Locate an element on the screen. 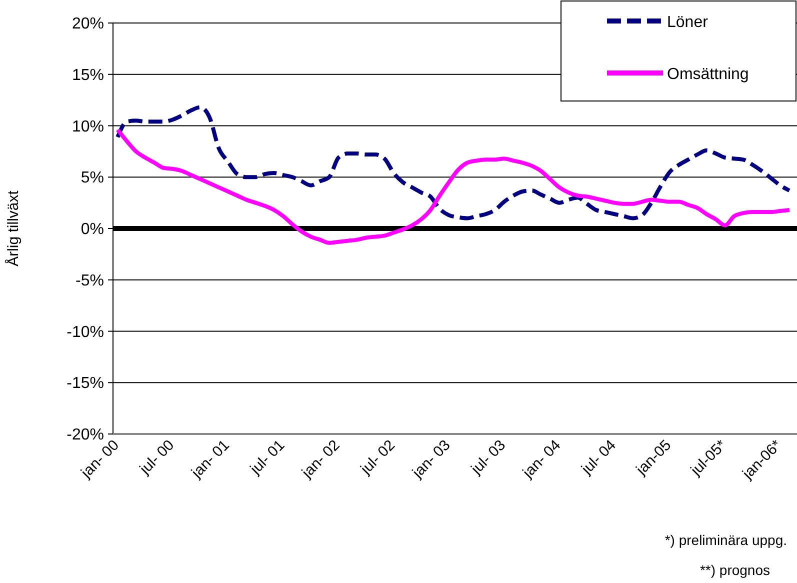  y-tick-label: 20% is located at coordinates (88, 24).